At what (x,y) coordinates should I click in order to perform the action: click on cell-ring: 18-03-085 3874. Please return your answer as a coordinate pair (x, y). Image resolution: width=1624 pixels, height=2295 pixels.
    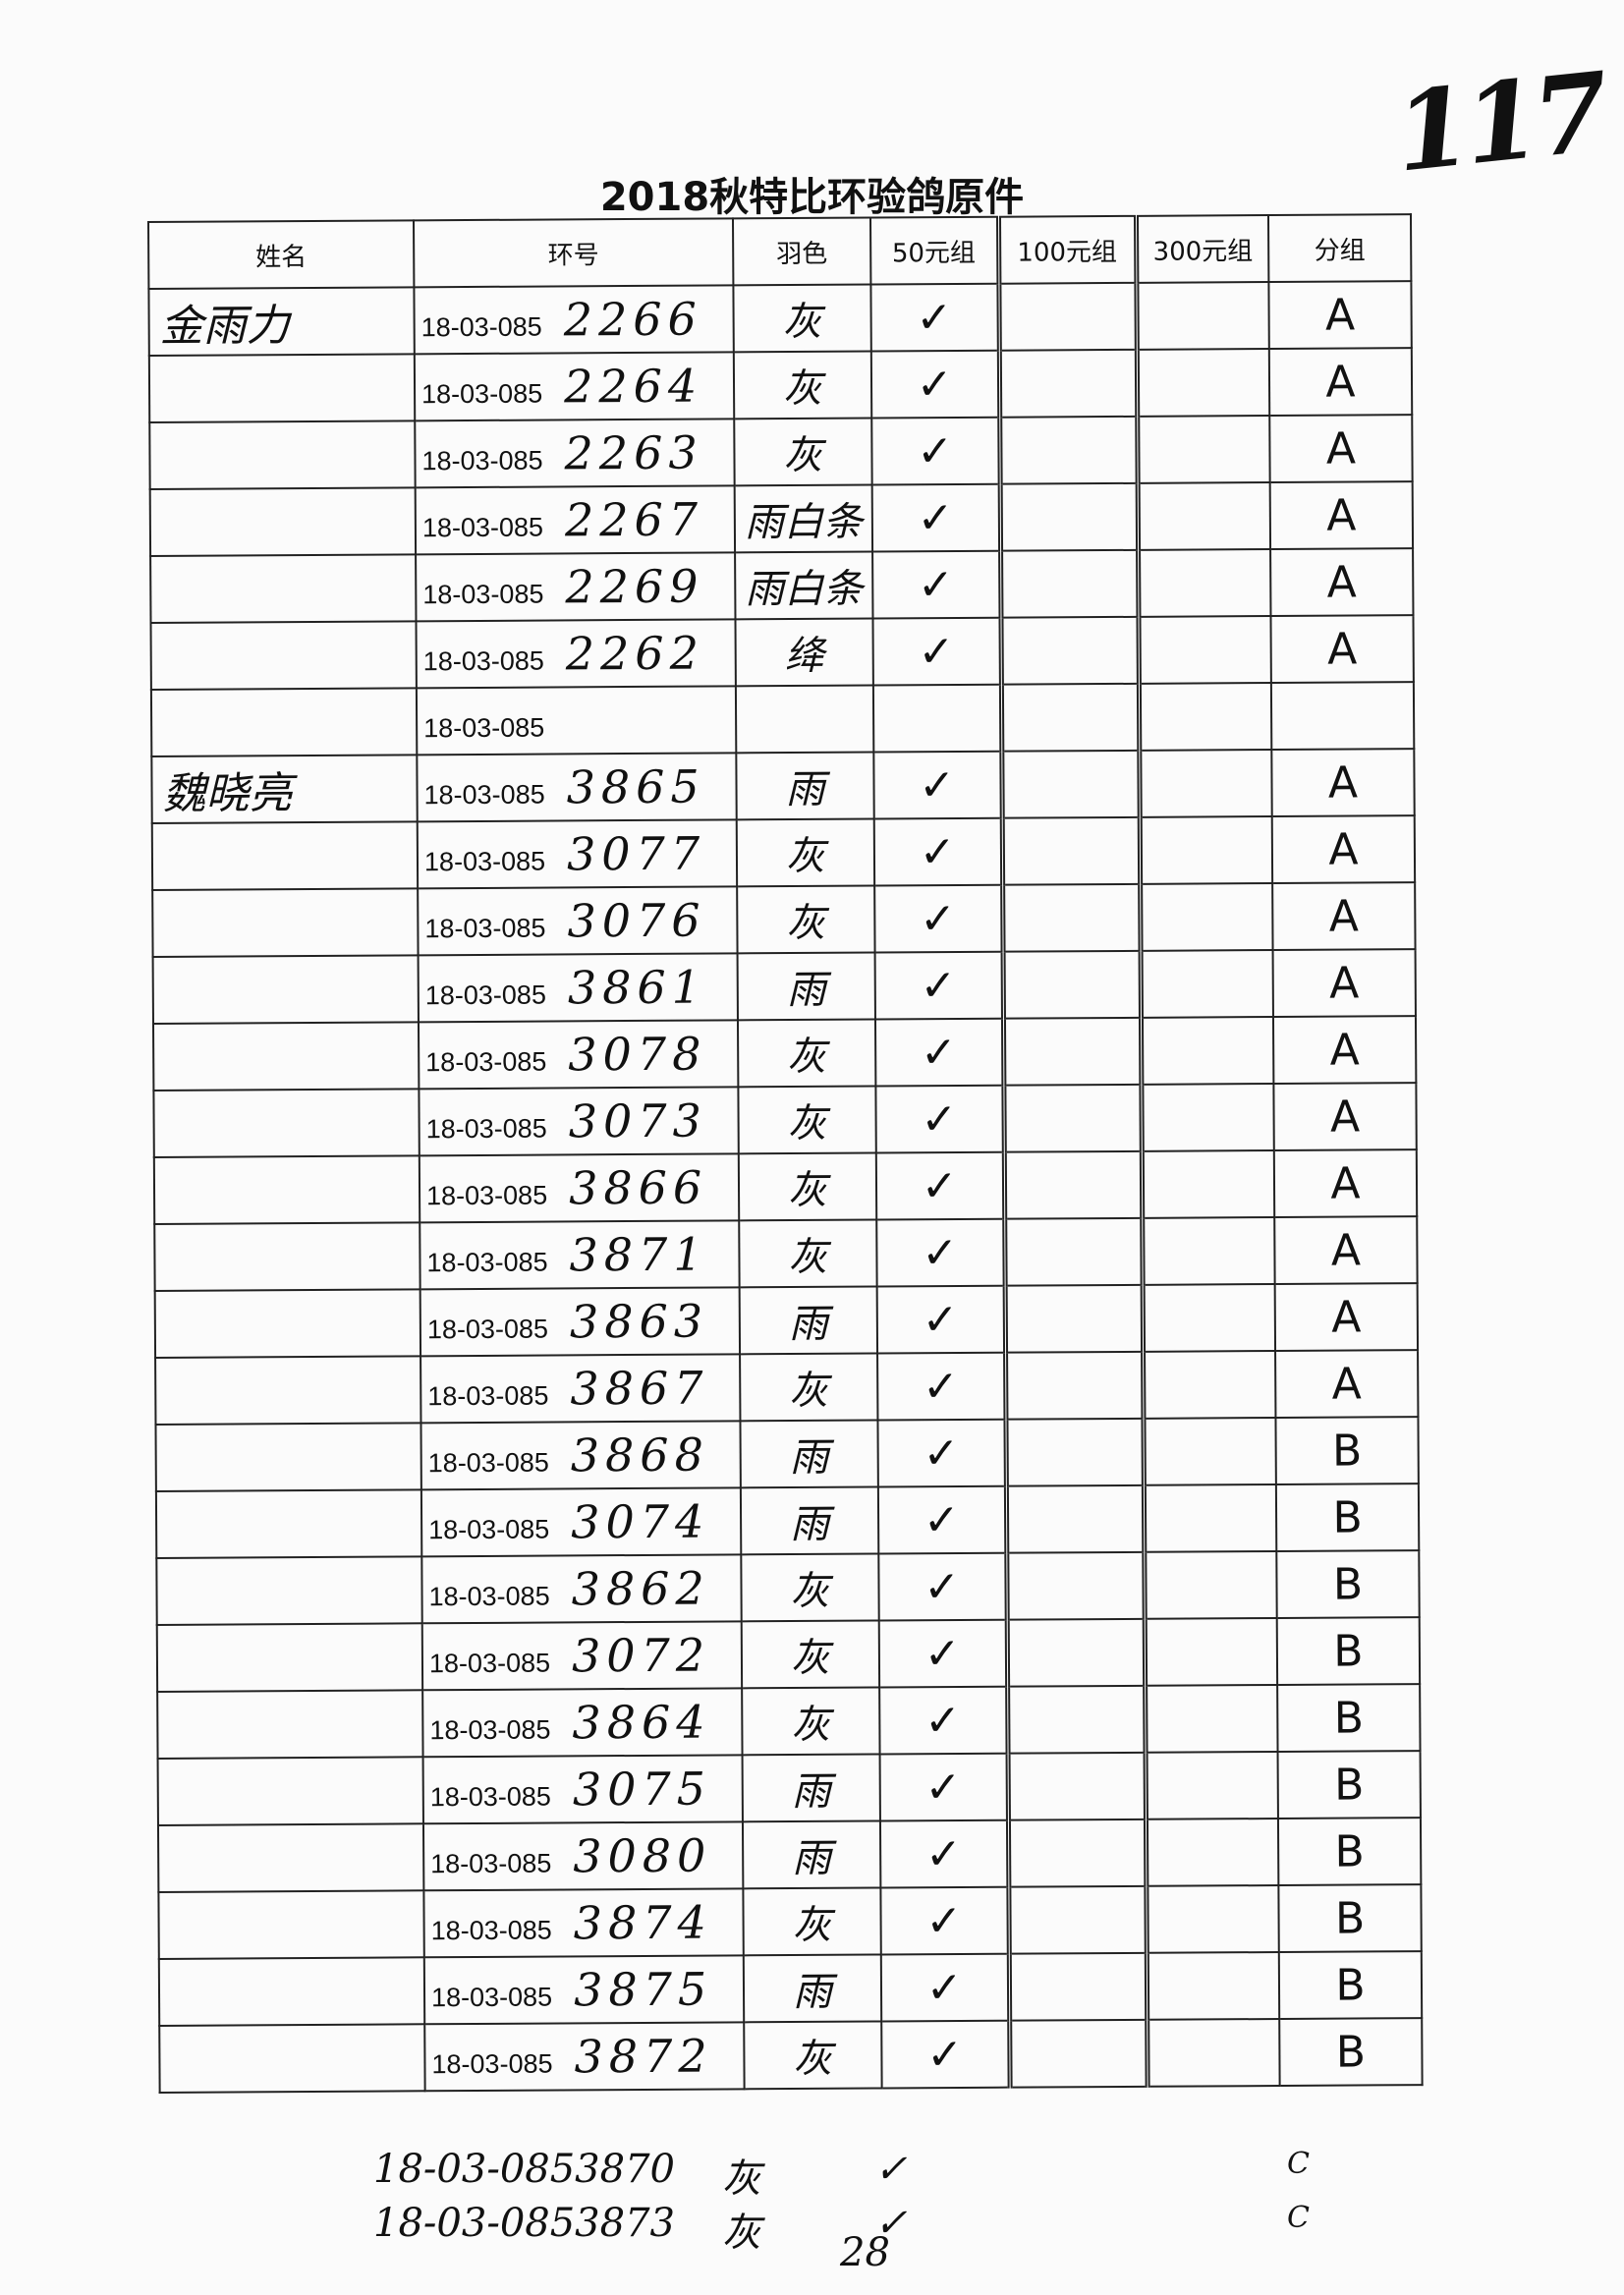
    Looking at the image, I should click on (583, 1923).